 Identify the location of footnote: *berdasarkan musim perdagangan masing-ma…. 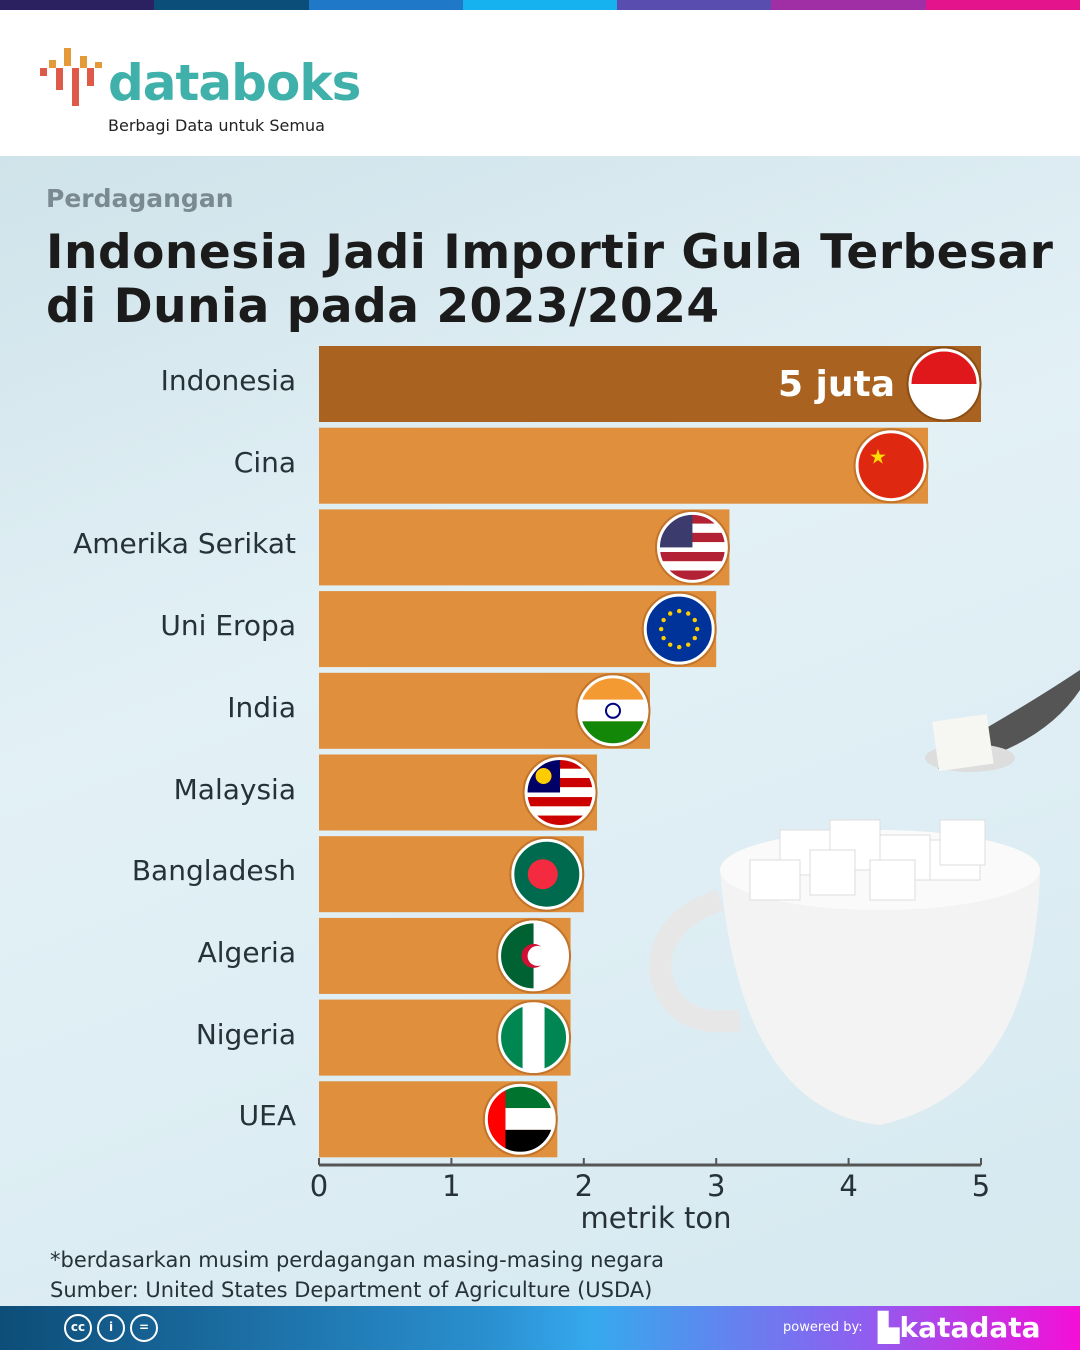
(357, 1260).